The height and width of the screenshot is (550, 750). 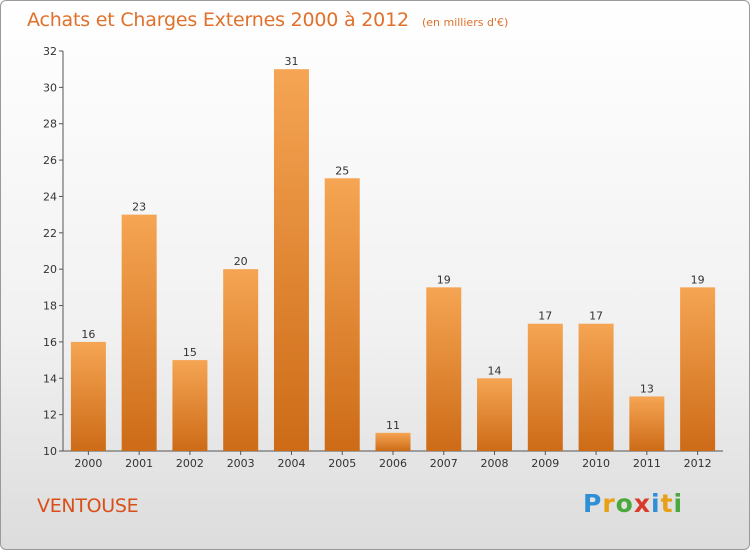 I want to click on data-label: 31, so click(x=291, y=61).